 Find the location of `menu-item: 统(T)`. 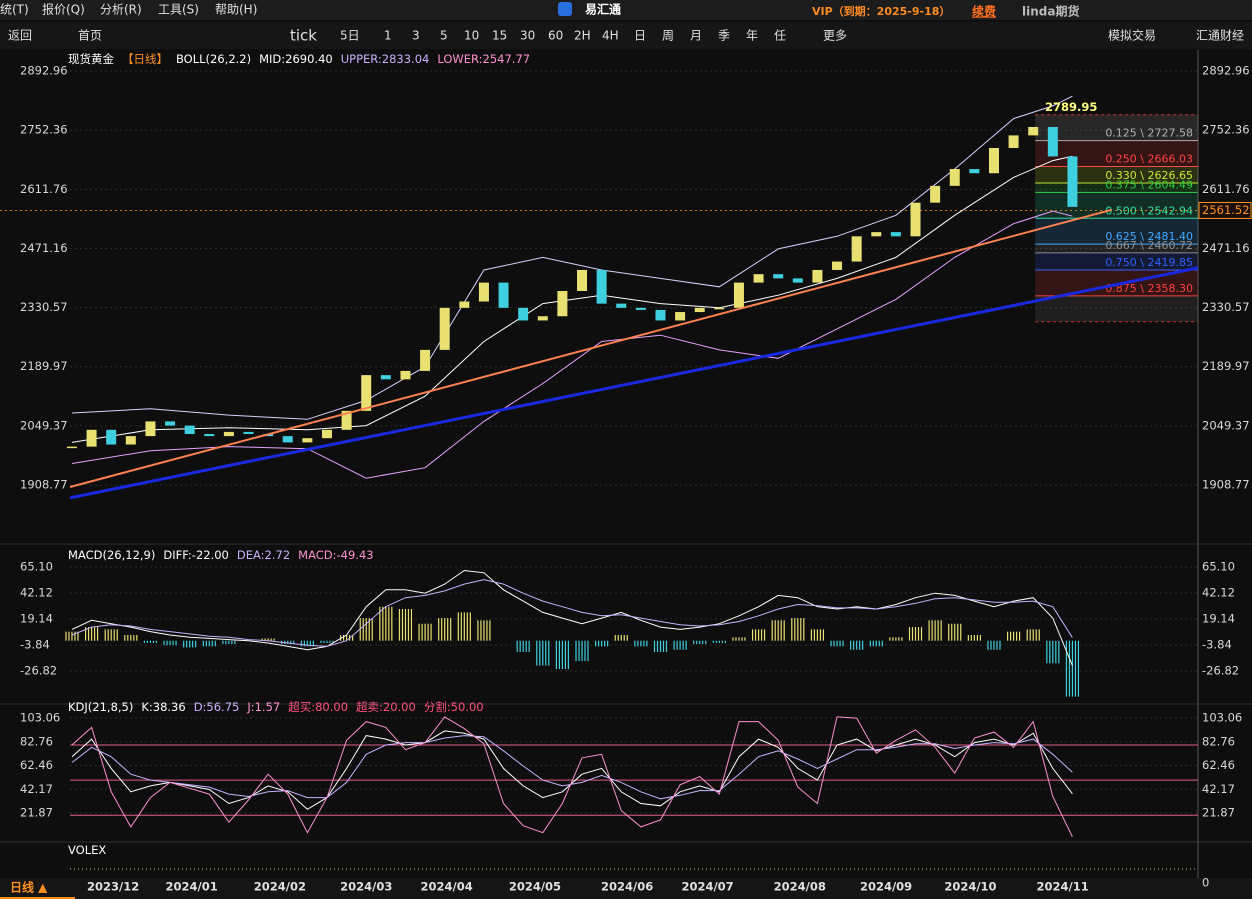

menu-item: 统(T) is located at coordinates (14, 10).